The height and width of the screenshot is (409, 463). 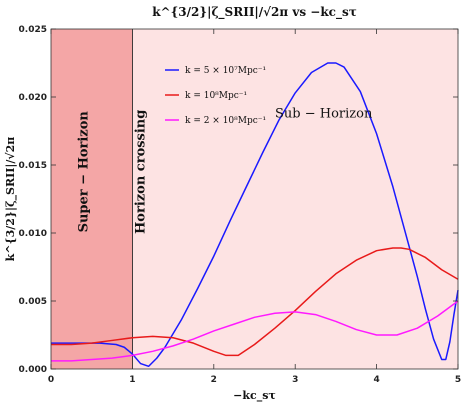 What do you see at coordinates (214, 380) in the screenshot?
I see `x-tick-label-2: 2` at bounding box center [214, 380].